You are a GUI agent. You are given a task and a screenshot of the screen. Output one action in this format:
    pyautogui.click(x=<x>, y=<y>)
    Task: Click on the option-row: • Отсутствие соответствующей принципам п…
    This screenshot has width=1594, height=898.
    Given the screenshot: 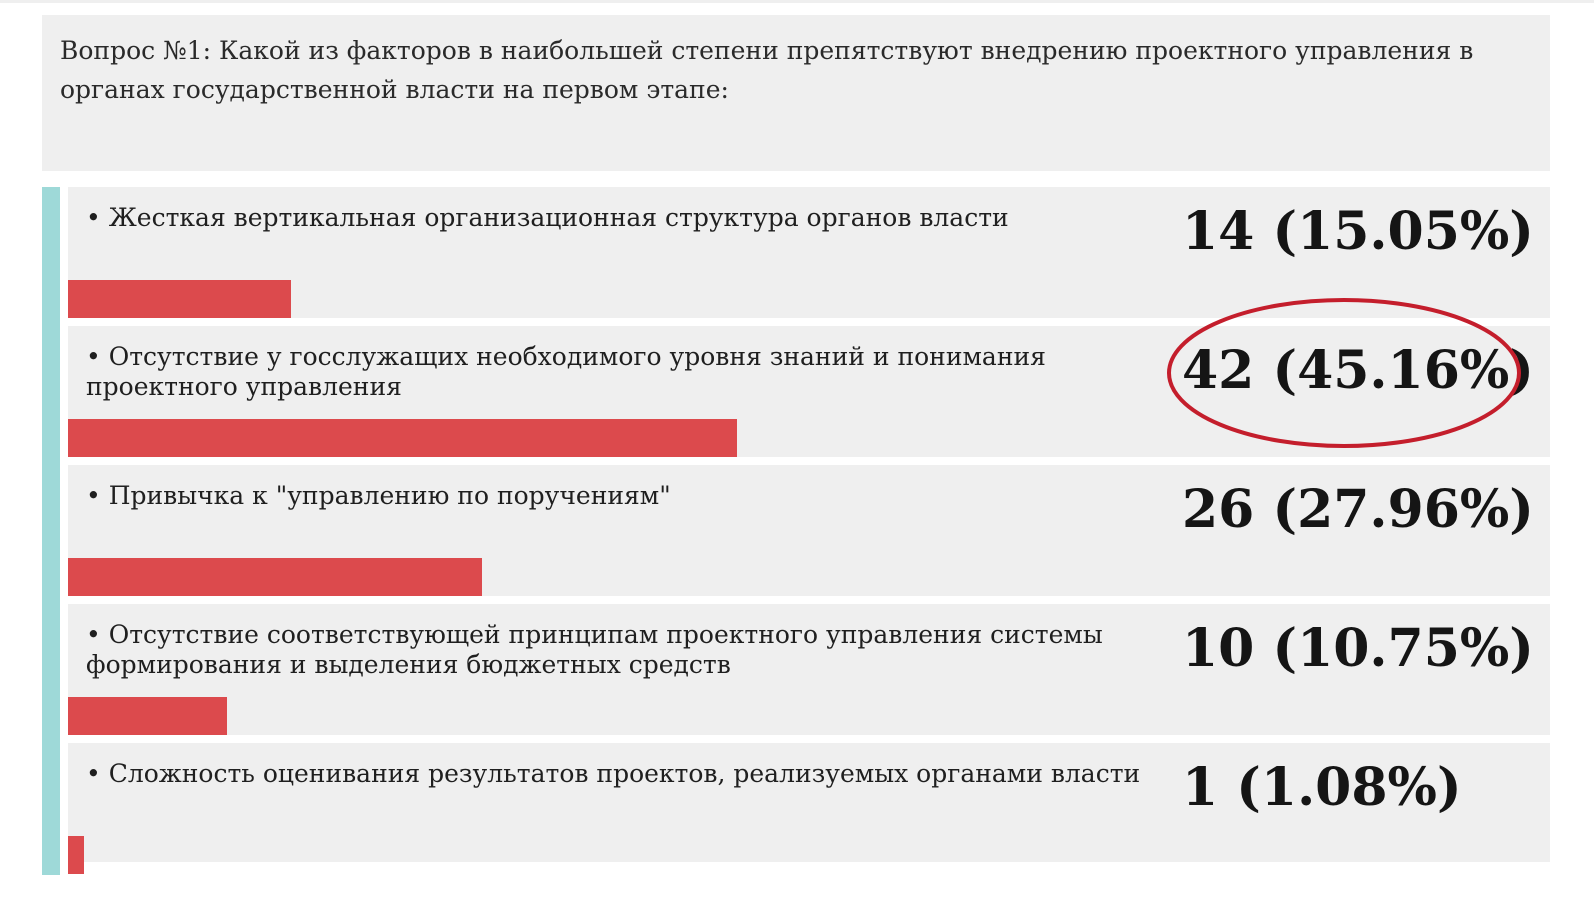 What is the action you would take?
    pyautogui.click(x=809, y=669)
    